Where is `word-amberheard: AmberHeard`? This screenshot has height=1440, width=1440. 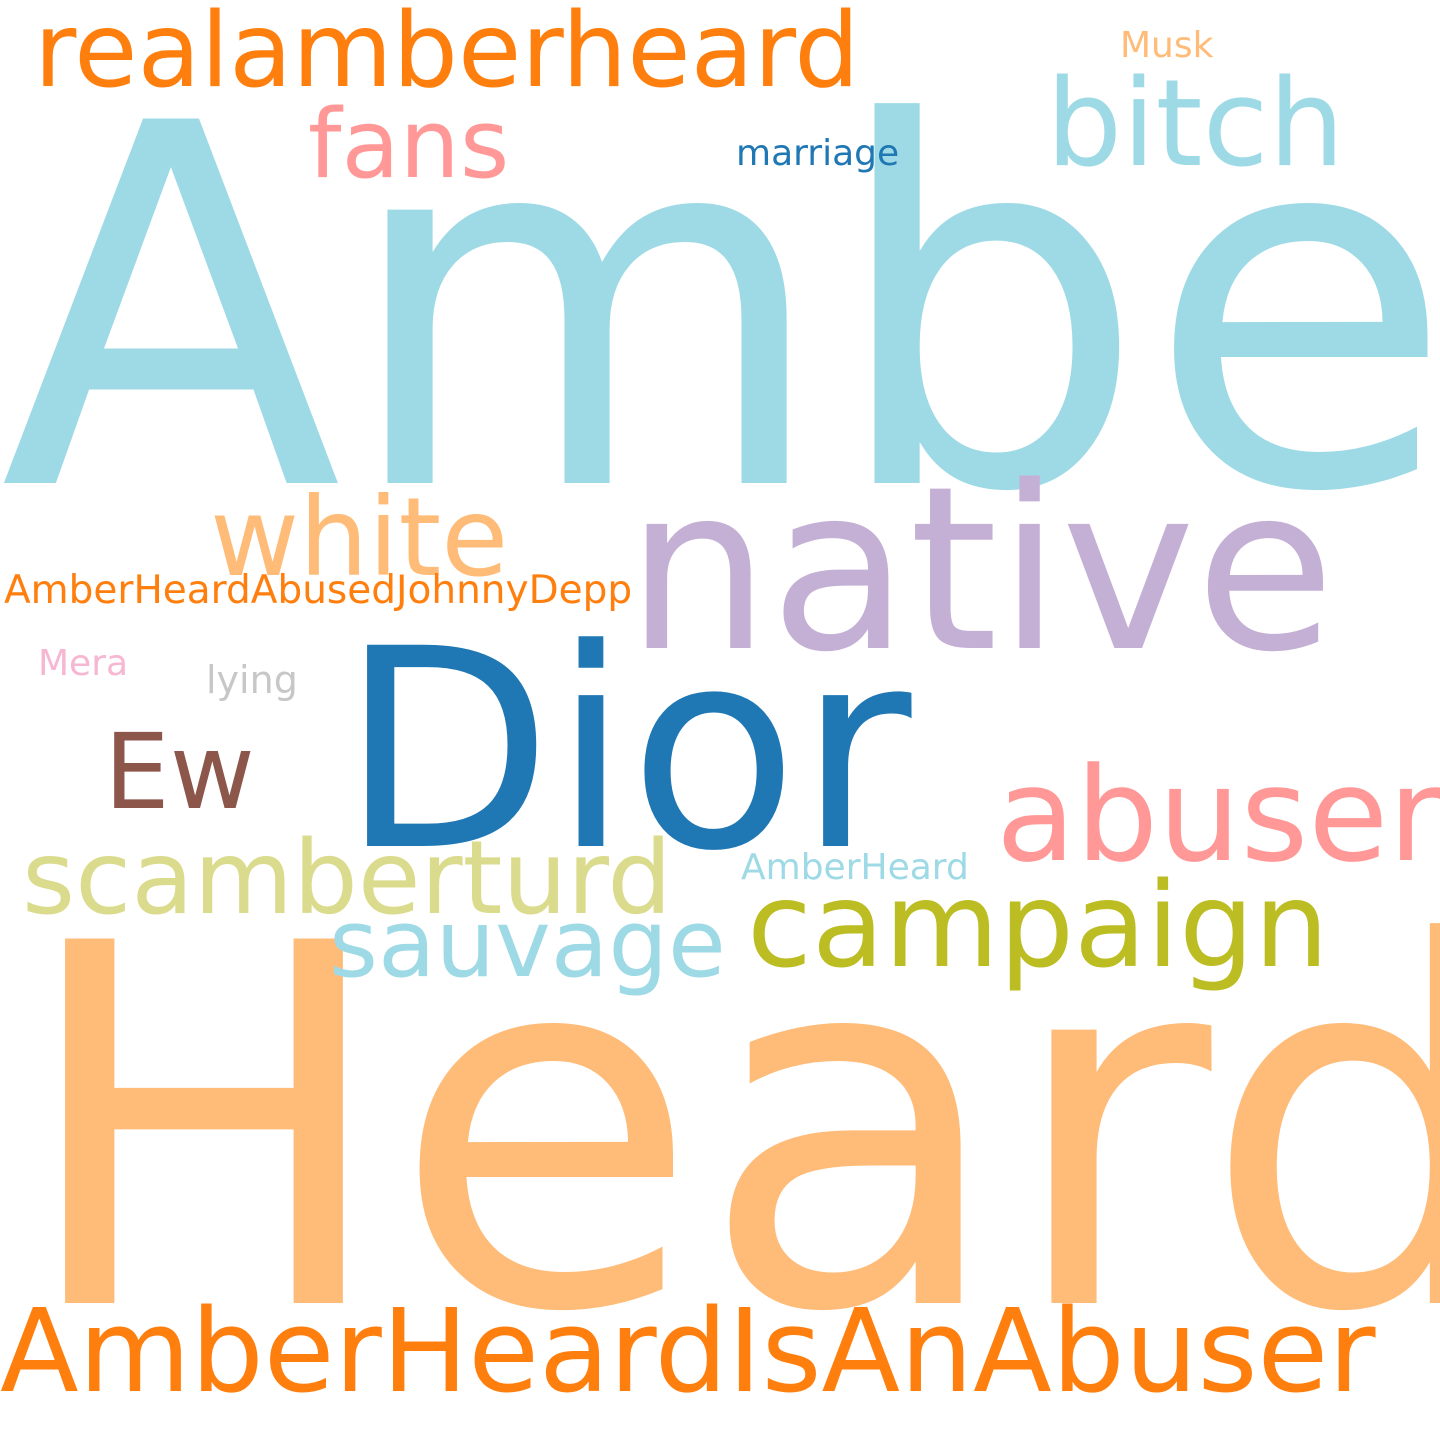
word-amberheard: AmberHeard is located at coordinates (855, 867).